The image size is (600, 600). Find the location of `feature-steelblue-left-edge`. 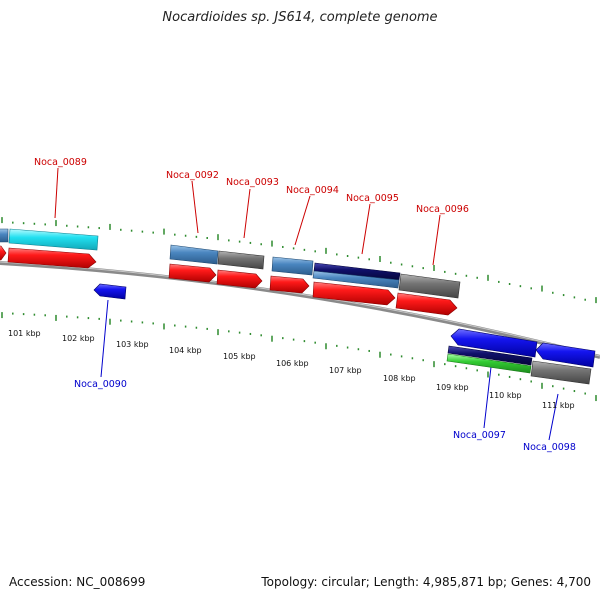

feature-steelblue-left-edge is located at coordinates (4, 235).